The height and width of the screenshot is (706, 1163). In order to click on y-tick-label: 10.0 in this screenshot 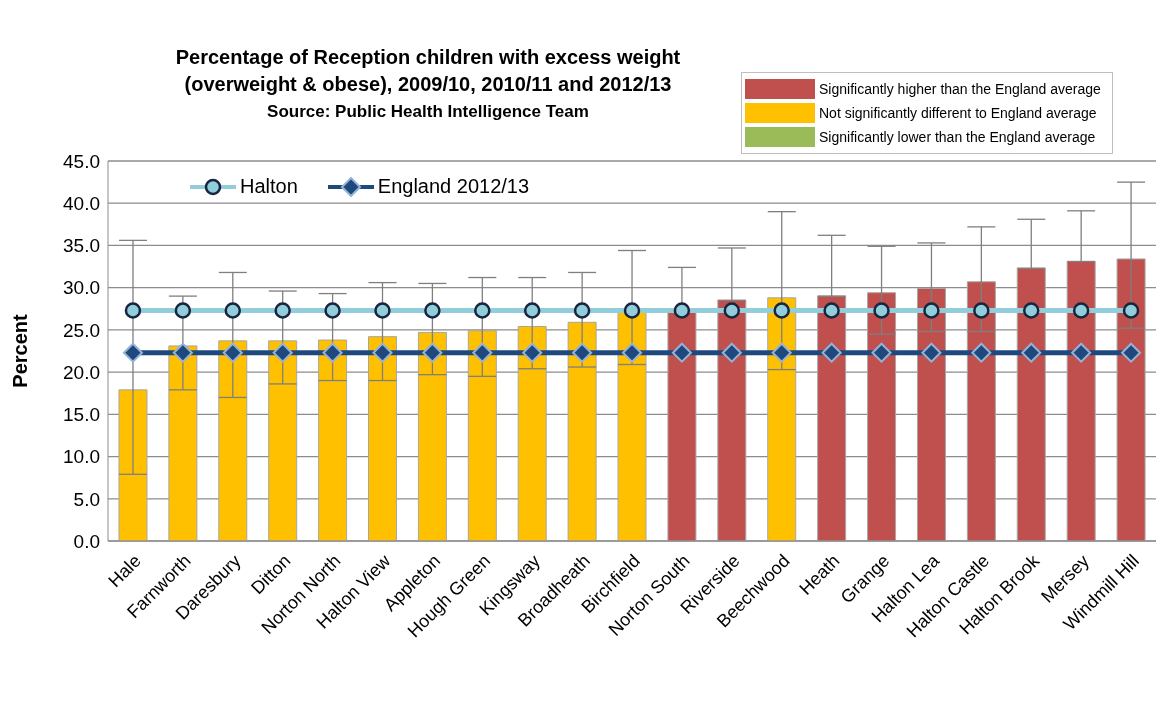, I will do `click(81, 457)`.